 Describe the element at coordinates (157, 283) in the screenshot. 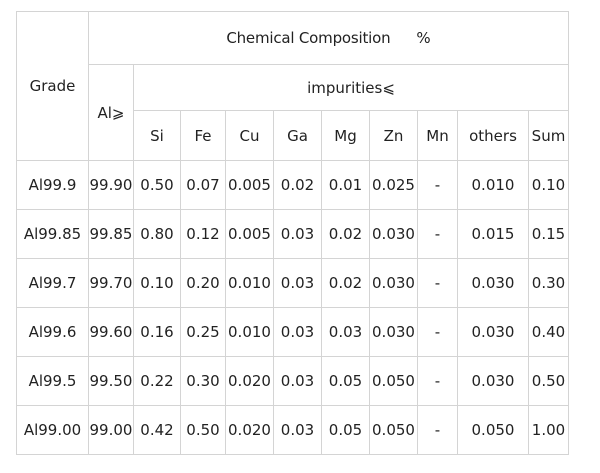

I see `cell-si: 0.10` at that location.